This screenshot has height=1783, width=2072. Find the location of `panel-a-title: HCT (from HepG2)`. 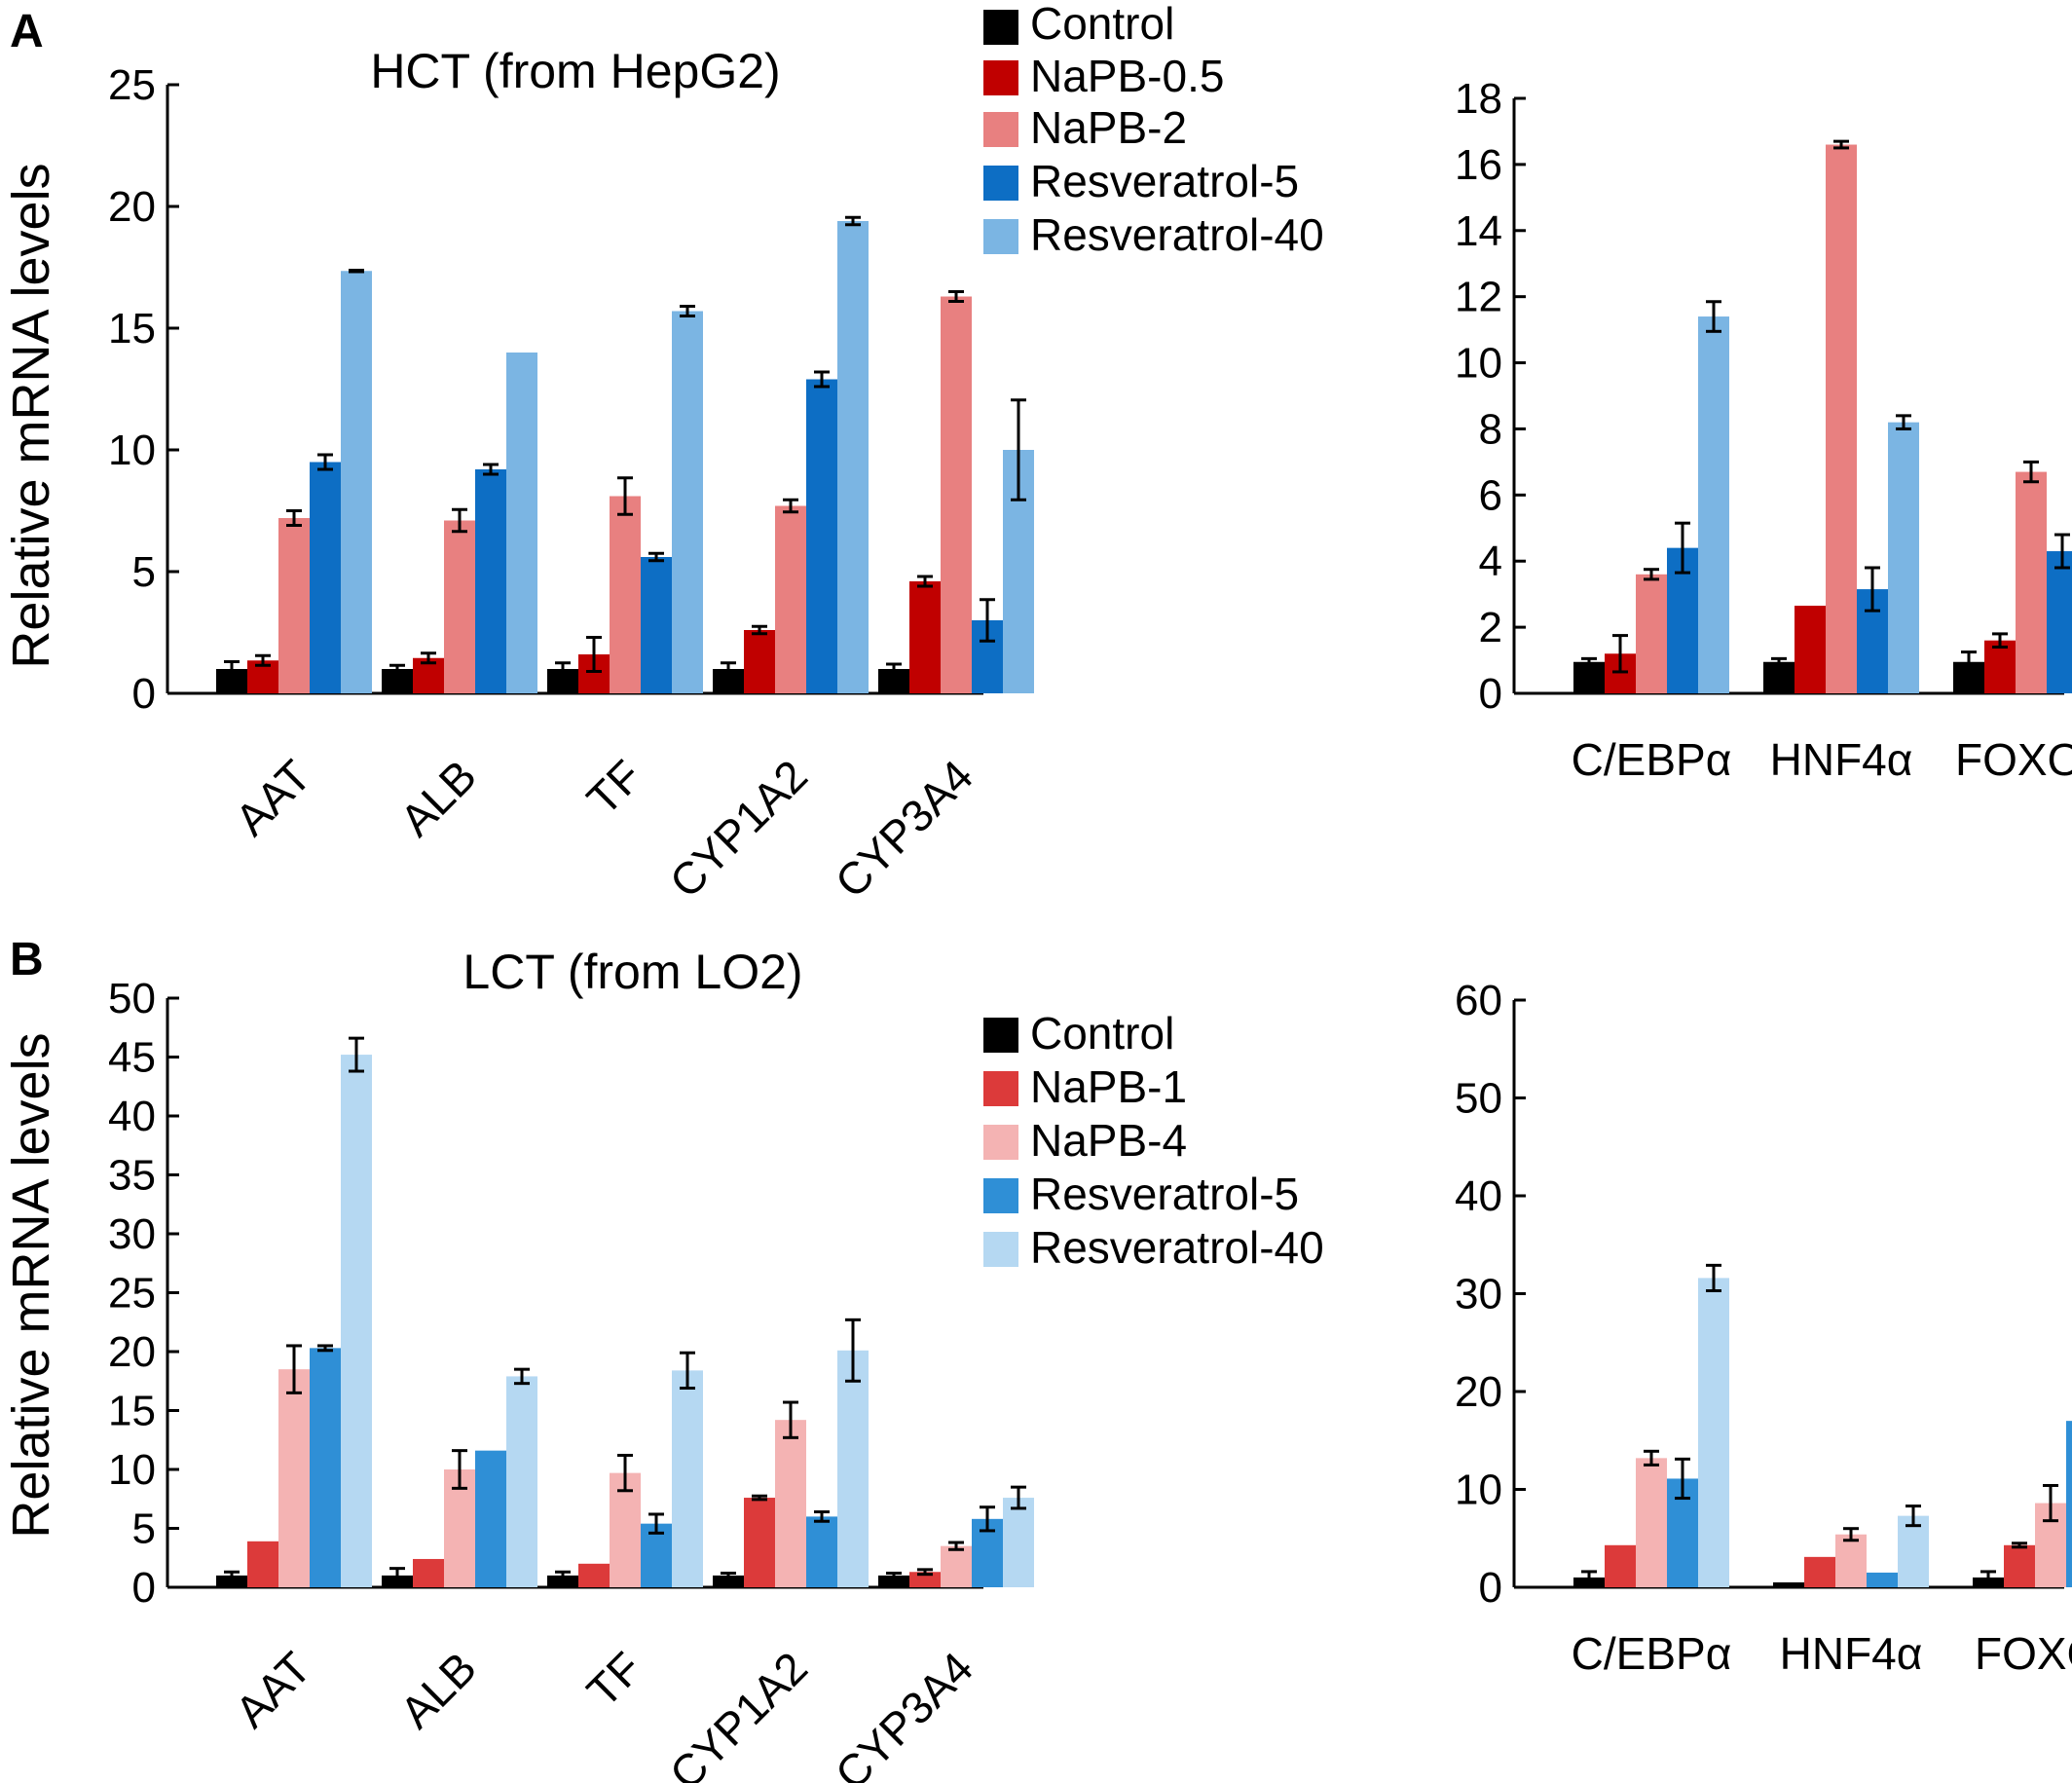

panel-a-title: HCT (from HepG2) is located at coordinates (575, 71).